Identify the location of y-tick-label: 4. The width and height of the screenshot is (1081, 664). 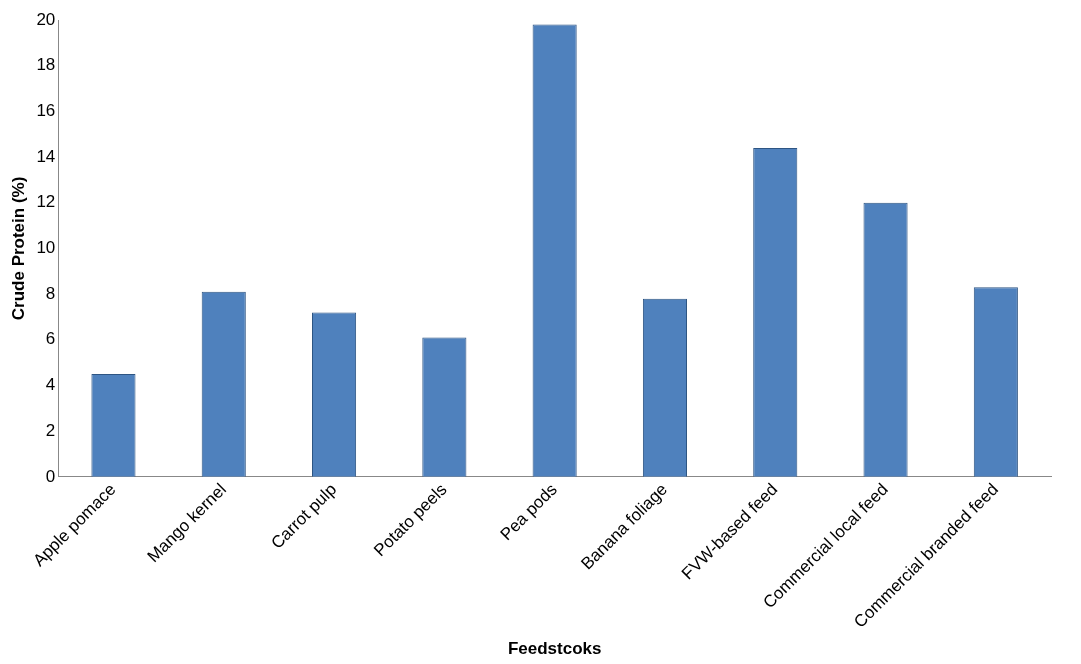
(50, 385).